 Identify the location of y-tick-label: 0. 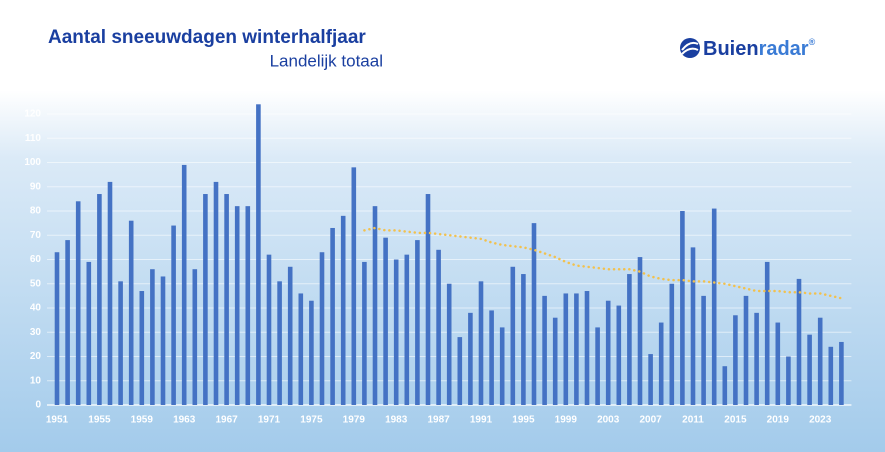
(38, 405).